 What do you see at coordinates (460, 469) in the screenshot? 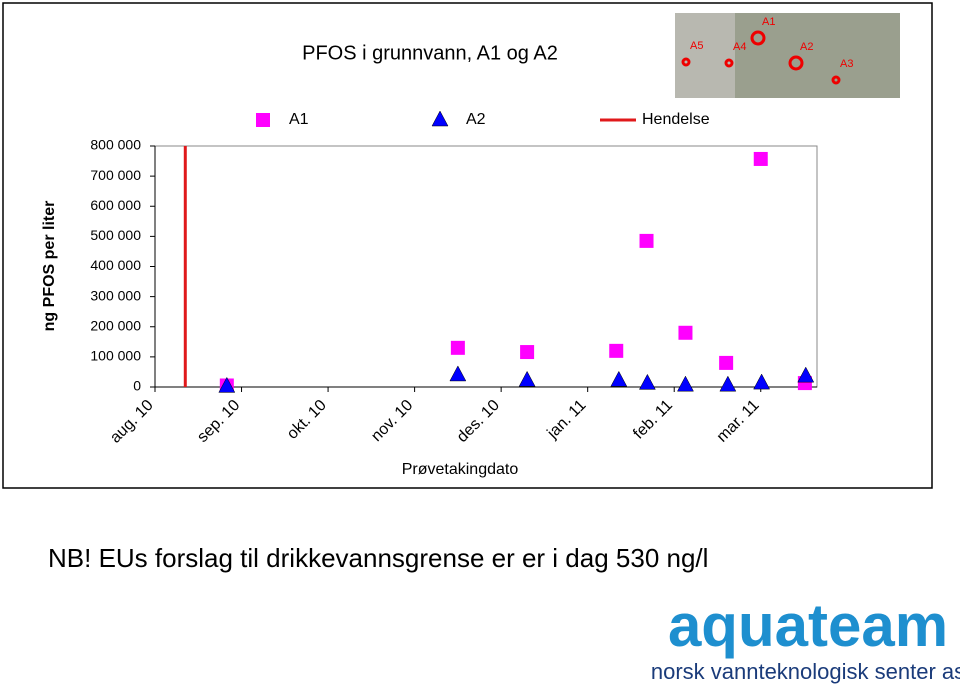
I see `x-axis-label: Prøvetakingdato` at bounding box center [460, 469].